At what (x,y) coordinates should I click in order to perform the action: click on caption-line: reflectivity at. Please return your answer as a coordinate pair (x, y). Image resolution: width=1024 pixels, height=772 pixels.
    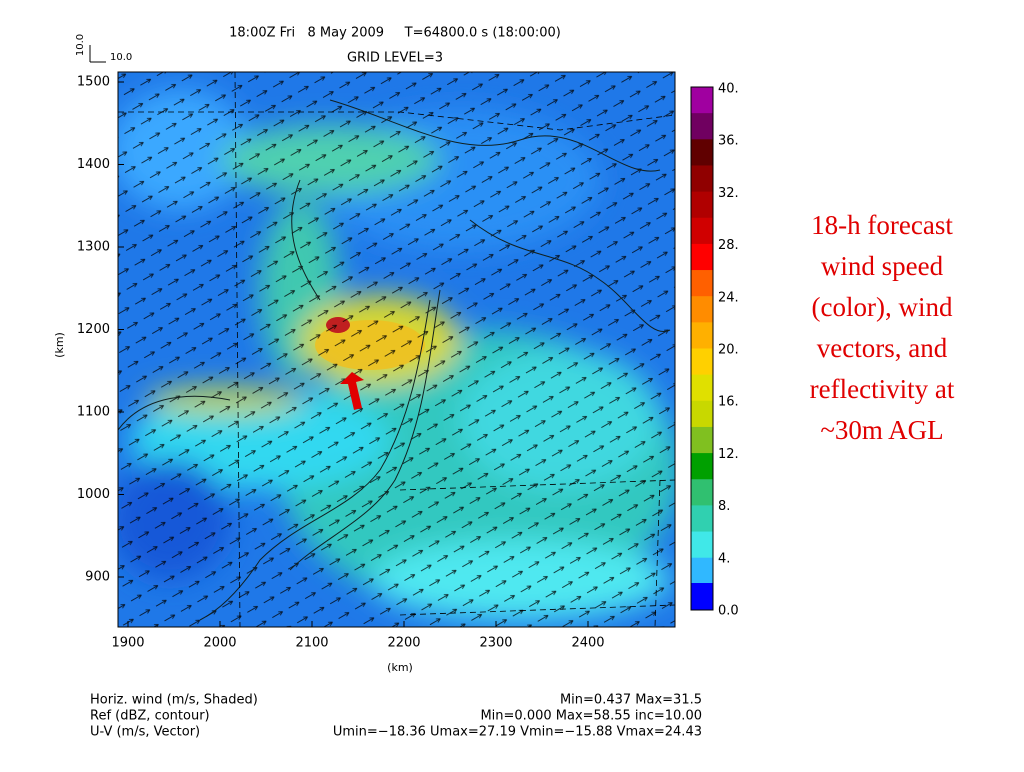
    Looking at the image, I should click on (882, 389).